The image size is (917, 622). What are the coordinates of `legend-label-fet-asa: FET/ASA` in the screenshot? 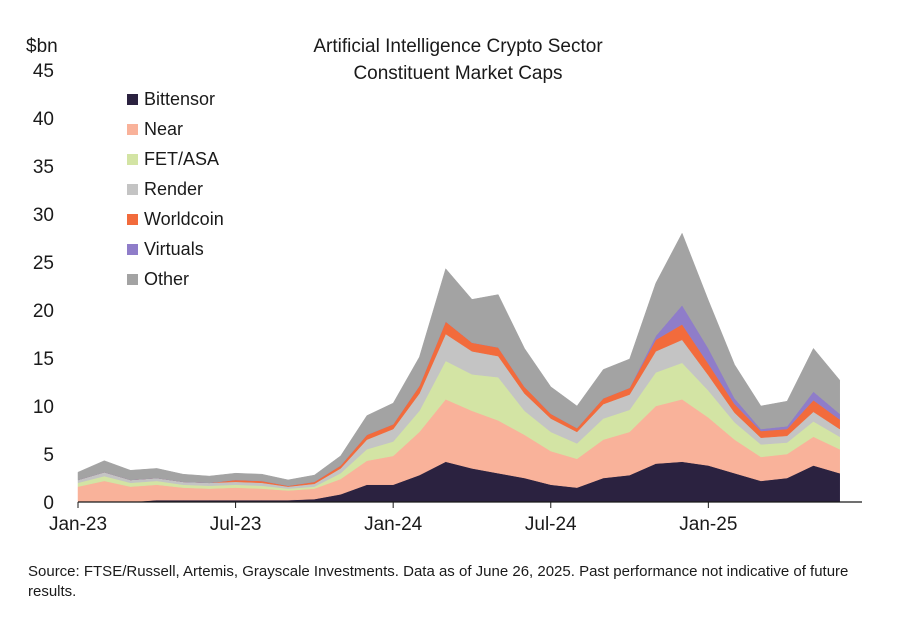 It's located at (181, 159).